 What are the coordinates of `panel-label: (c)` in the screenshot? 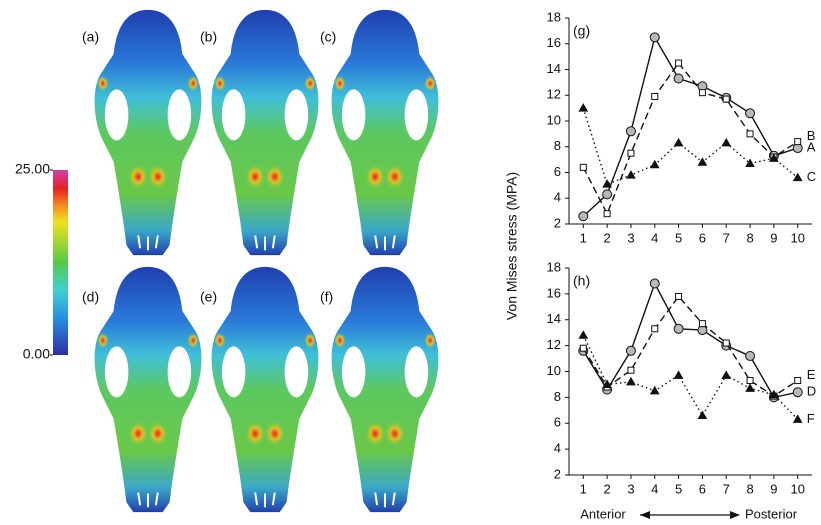 It's located at (328, 37).